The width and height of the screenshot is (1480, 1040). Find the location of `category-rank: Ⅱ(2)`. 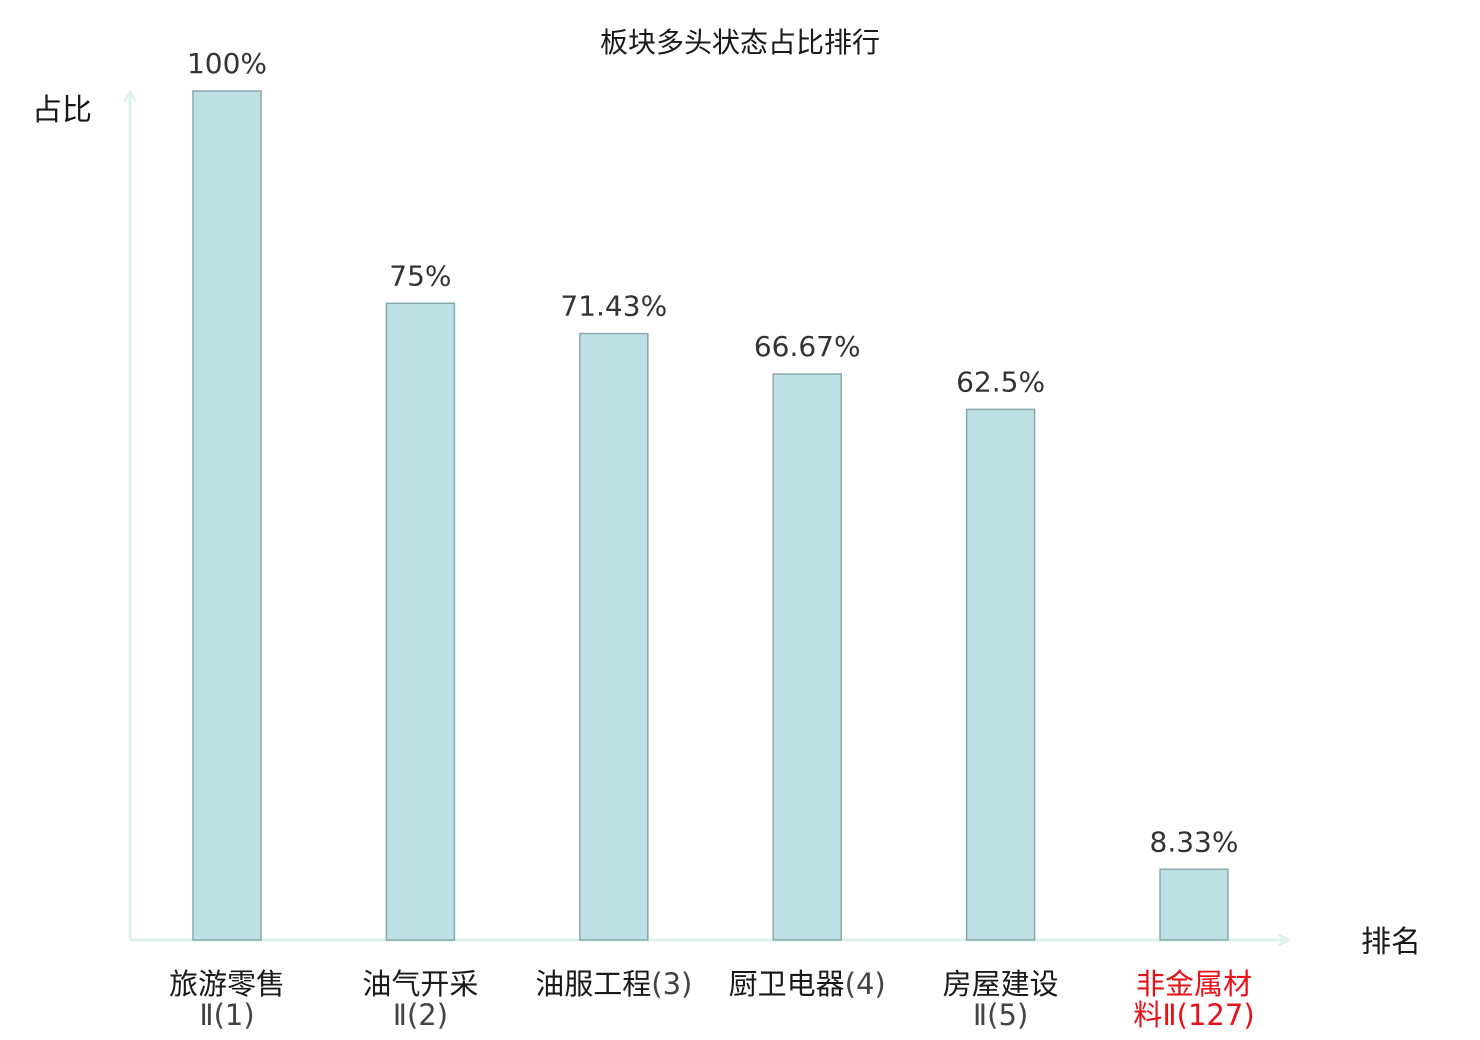

category-rank: Ⅱ(2) is located at coordinates (420, 1015).